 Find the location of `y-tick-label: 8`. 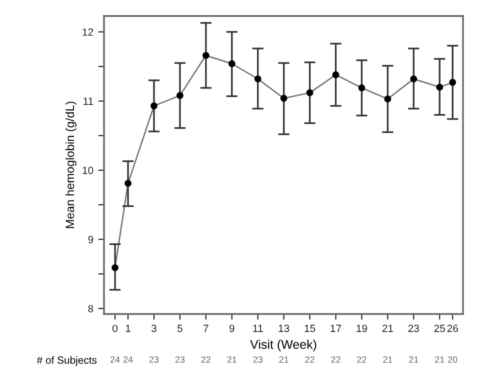

y-tick-label: 8 is located at coordinates (91, 308).